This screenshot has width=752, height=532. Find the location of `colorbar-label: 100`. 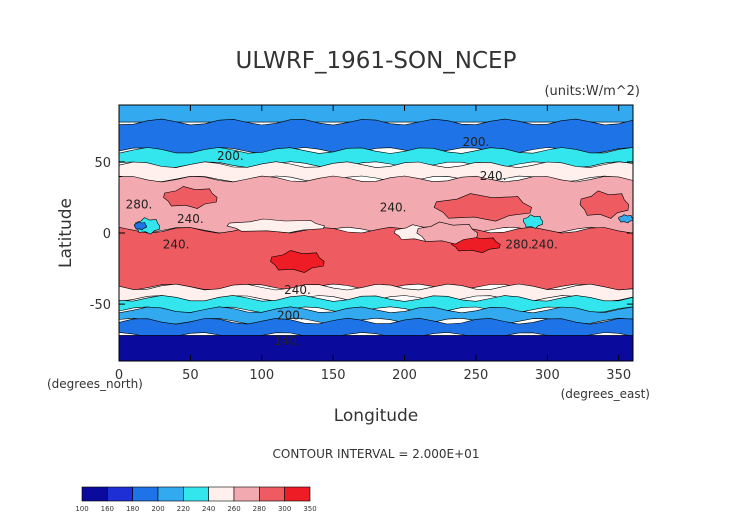

colorbar-label: 100 is located at coordinates (81, 509).